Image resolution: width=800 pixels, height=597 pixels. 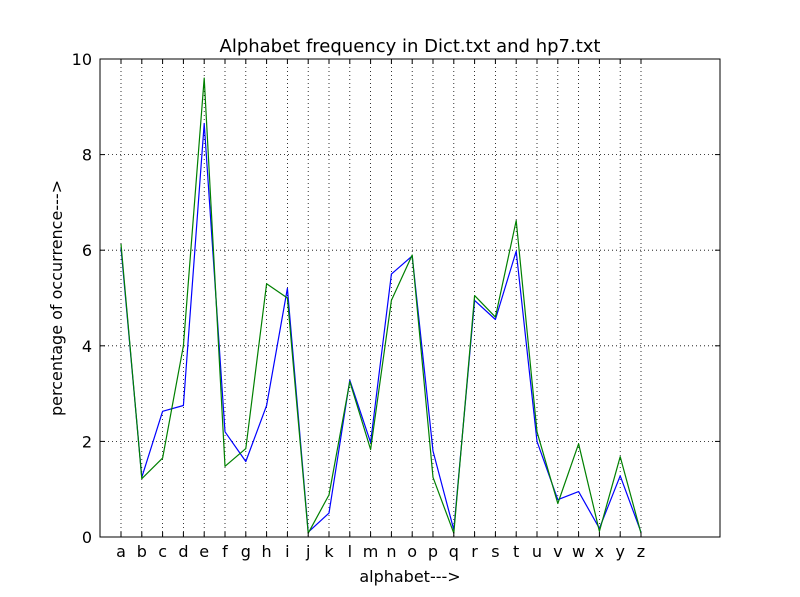 What do you see at coordinates (599, 551) in the screenshot?
I see `x-tick-label: x` at bounding box center [599, 551].